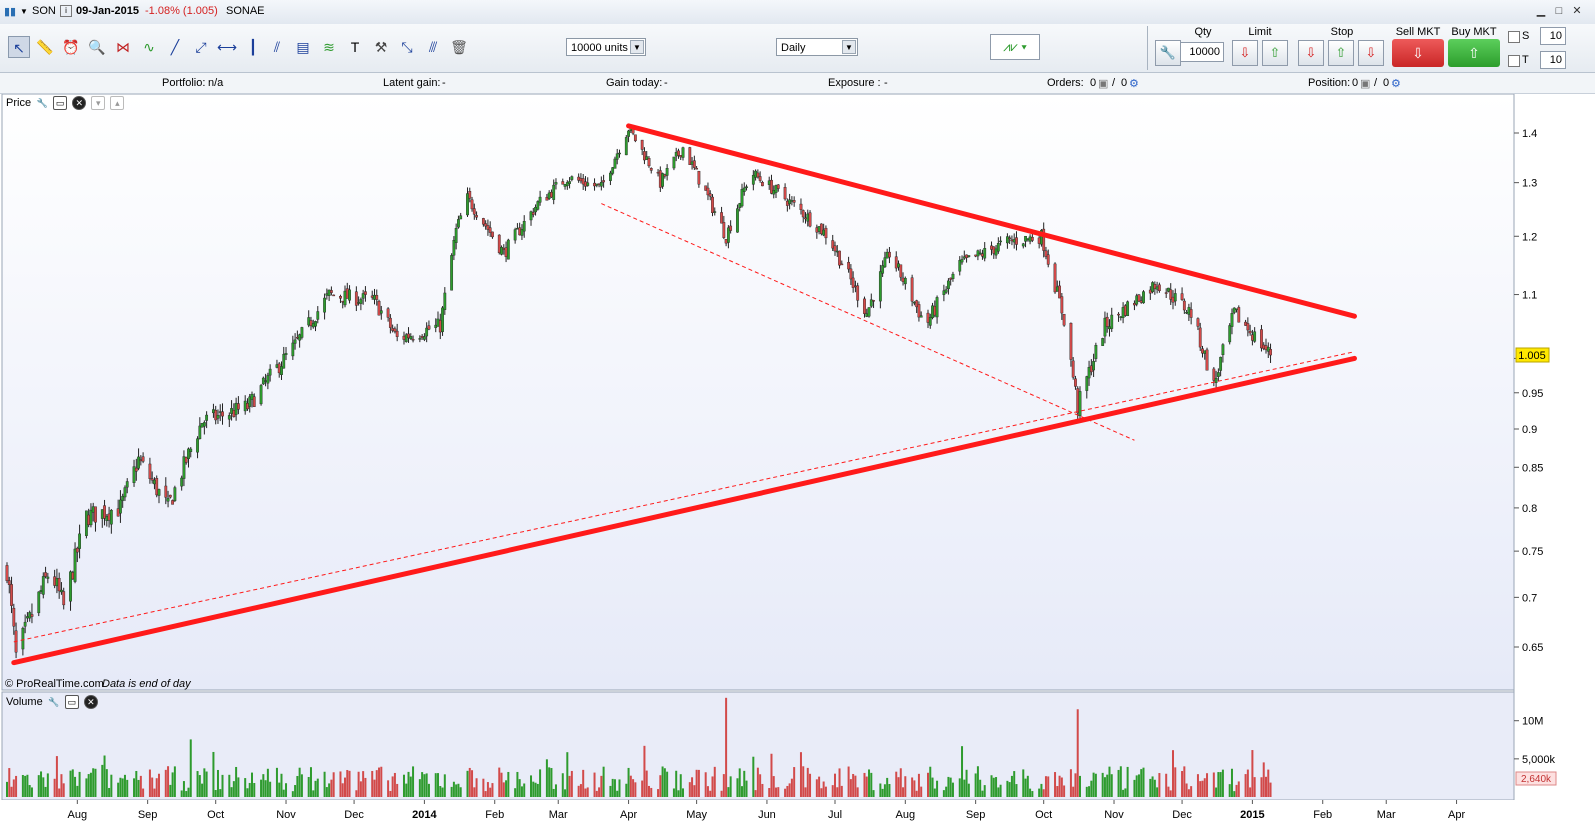 This screenshot has width=1595, height=832. What do you see at coordinates (253, 47) in the screenshot?
I see `vertical-line-icon: ┃` at bounding box center [253, 47].